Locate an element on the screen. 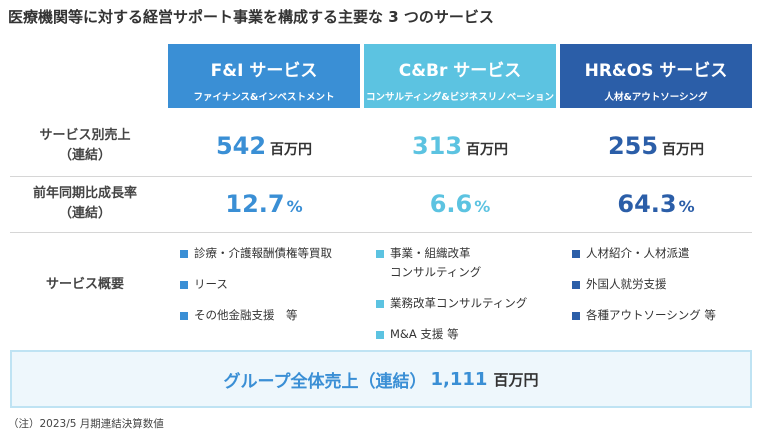 Image resolution: width=760 pixels, height=436 pixels. overview-list: 事業・組織改革 コンサルティング業務改革コンサルティング M&A 支援 等 is located at coordinates (460, 294).